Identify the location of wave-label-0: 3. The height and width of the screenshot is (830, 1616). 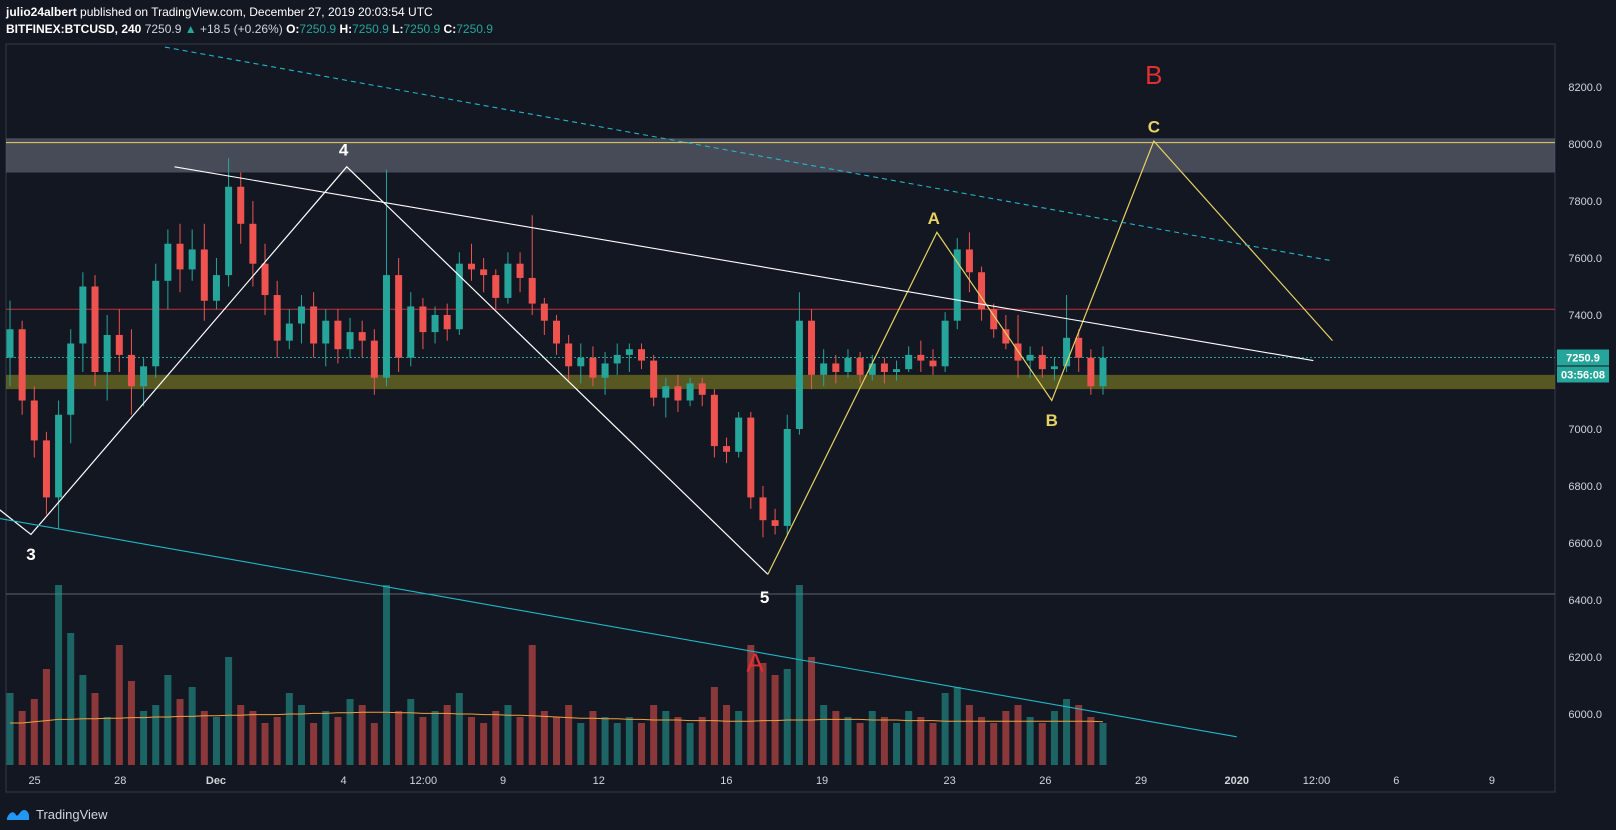
(30, 554).